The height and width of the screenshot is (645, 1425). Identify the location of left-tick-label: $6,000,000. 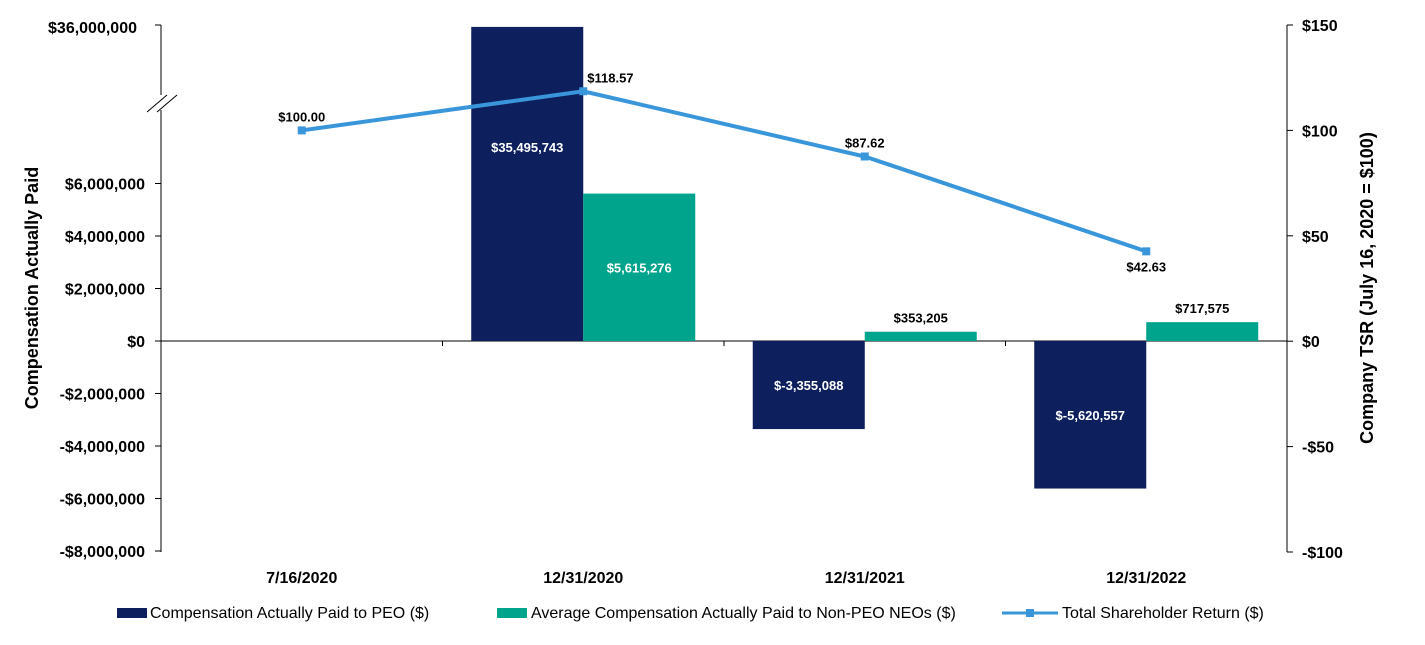
(105, 185).